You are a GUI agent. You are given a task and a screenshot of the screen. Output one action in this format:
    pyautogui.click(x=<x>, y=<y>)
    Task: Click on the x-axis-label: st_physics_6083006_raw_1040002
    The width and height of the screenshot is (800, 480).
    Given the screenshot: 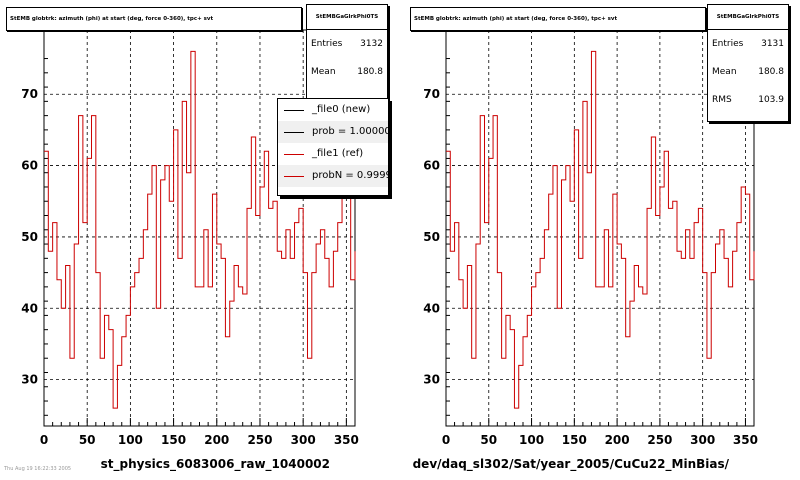 What is the action you would take?
    pyautogui.click(x=215, y=464)
    